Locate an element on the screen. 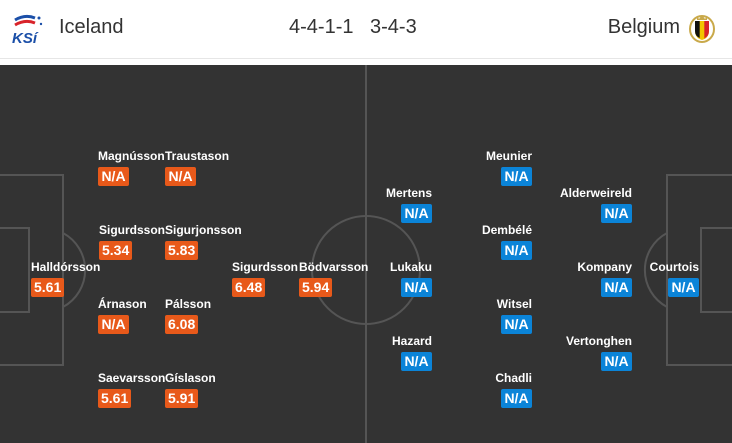 Image resolution: width=732 pixels, height=443 pixels. rating-badge: 6.08 is located at coordinates (182, 324).